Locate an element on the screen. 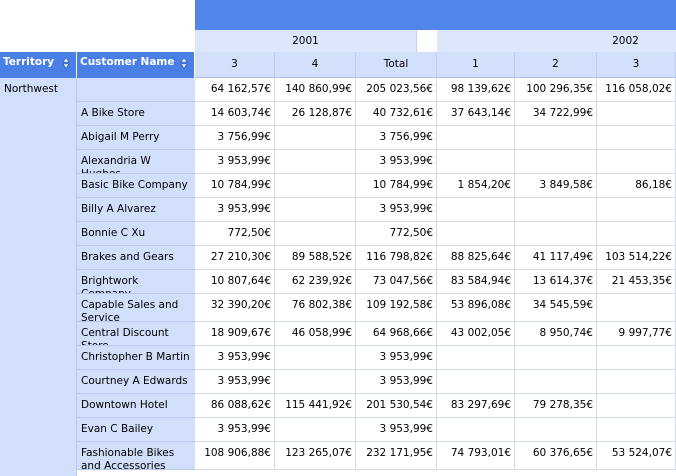 This screenshot has height=476, width=676. value-cell: 205 023,56€ is located at coordinates (396, 90).